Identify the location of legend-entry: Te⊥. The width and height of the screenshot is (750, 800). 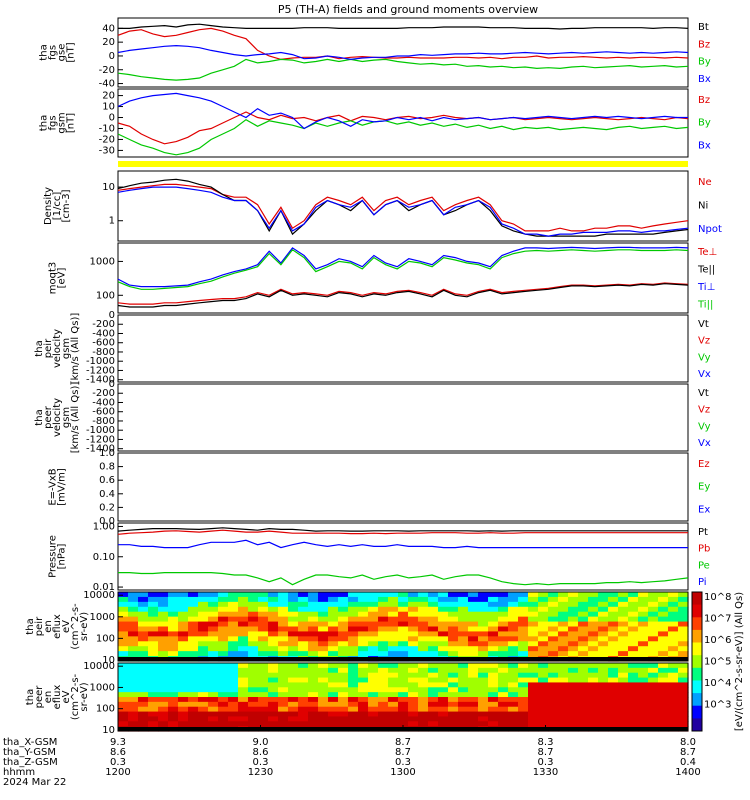
(707, 252).